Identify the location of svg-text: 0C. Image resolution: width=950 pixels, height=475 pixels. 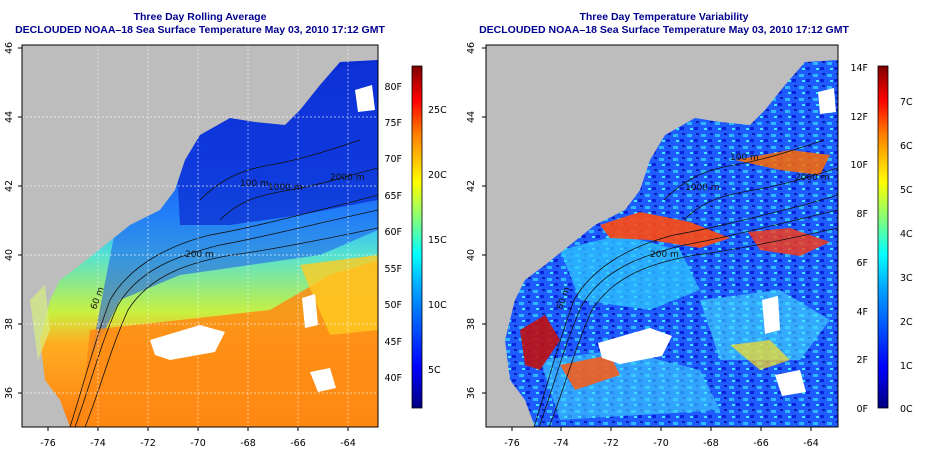
(906, 409).